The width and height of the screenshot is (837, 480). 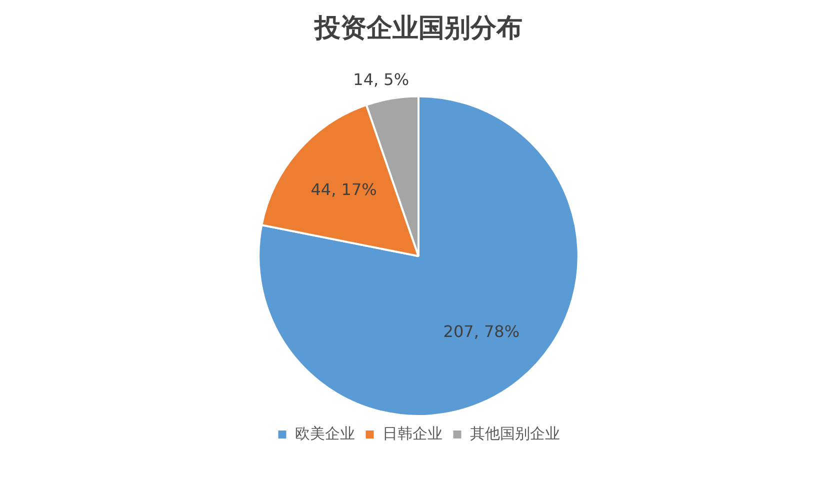 I want to click on data-label: 44, 17%, so click(x=343, y=190).